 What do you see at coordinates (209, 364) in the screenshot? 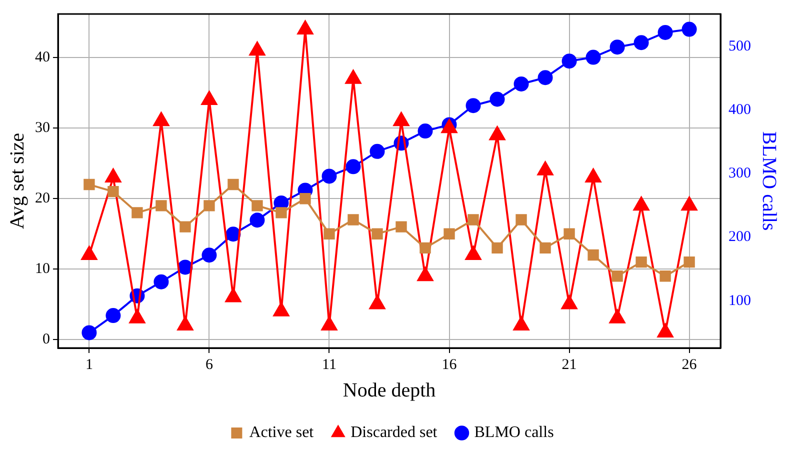
I see `x-tick-label: 6` at bounding box center [209, 364].